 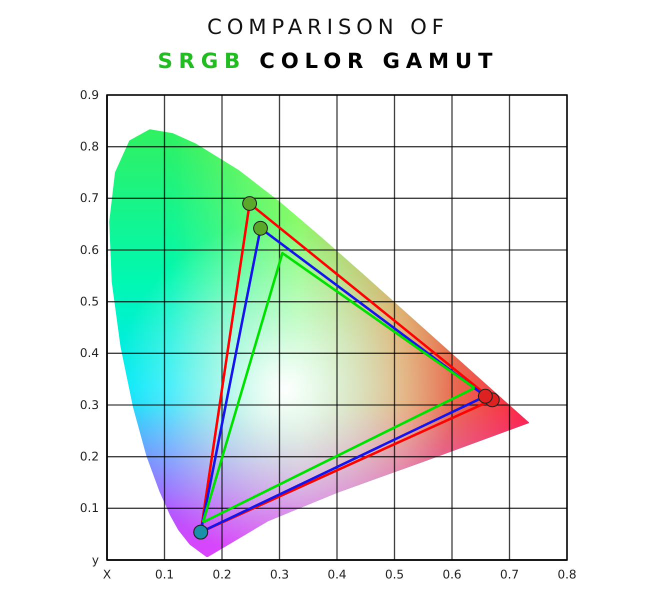 What do you see at coordinates (95, 559) in the screenshot?
I see `y-tick-label: y` at bounding box center [95, 559].